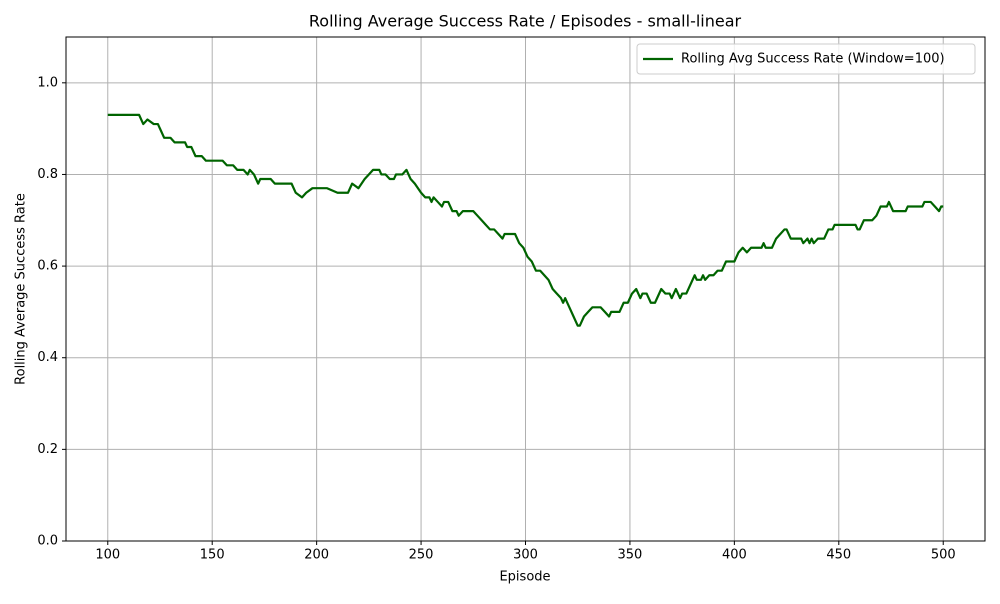 Image resolution: width=1000 pixels, height=604 pixels. Describe the element at coordinates (734, 555) in the screenshot. I see `x-tick-label: 400` at that location.